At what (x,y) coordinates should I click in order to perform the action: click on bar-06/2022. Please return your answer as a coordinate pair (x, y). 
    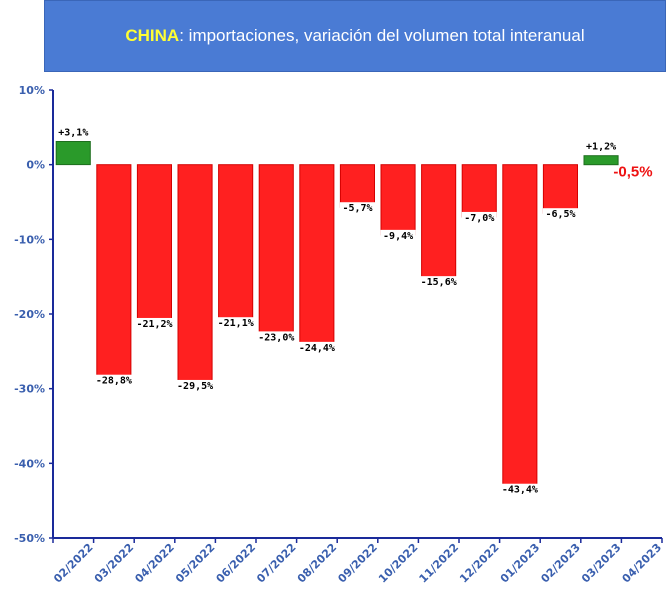
    Looking at the image, I should click on (236, 243).